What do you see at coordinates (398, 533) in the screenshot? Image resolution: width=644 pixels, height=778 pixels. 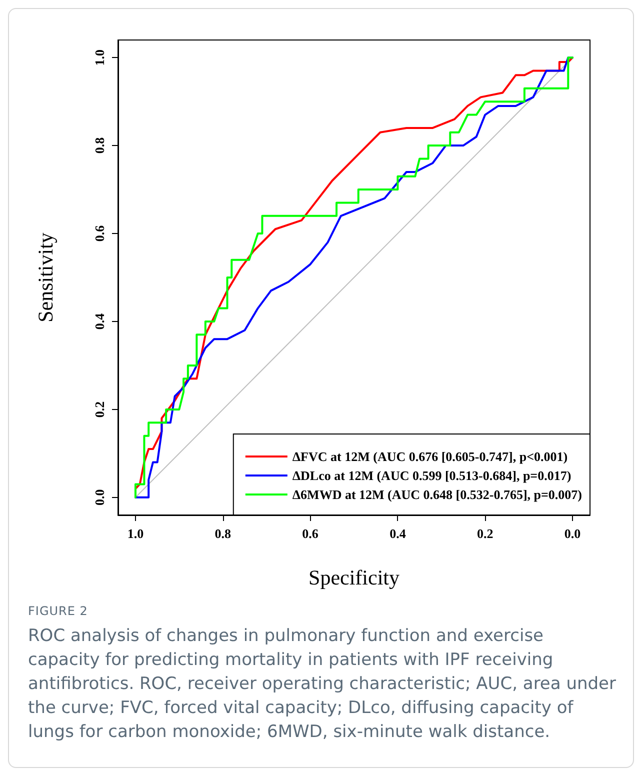 I see `x-tick-label: 0.4` at bounding box center [398, 533].